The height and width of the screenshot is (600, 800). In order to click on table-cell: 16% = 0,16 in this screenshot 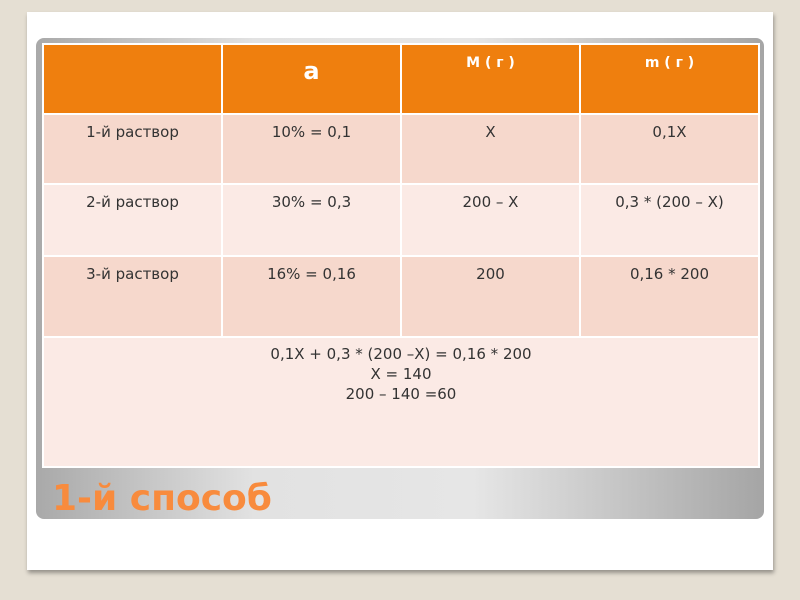, I will do `click(311, 296)`.